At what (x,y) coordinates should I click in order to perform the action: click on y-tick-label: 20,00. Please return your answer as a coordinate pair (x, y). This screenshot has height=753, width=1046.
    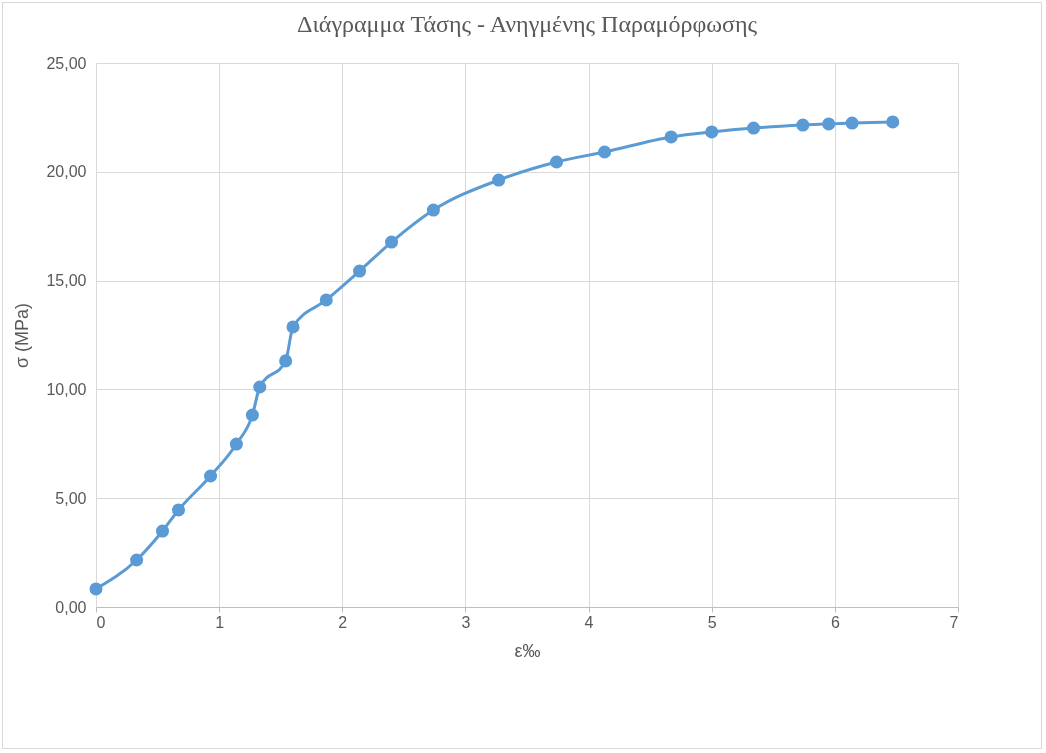
    Looking at the image, I should click on (66, 172).